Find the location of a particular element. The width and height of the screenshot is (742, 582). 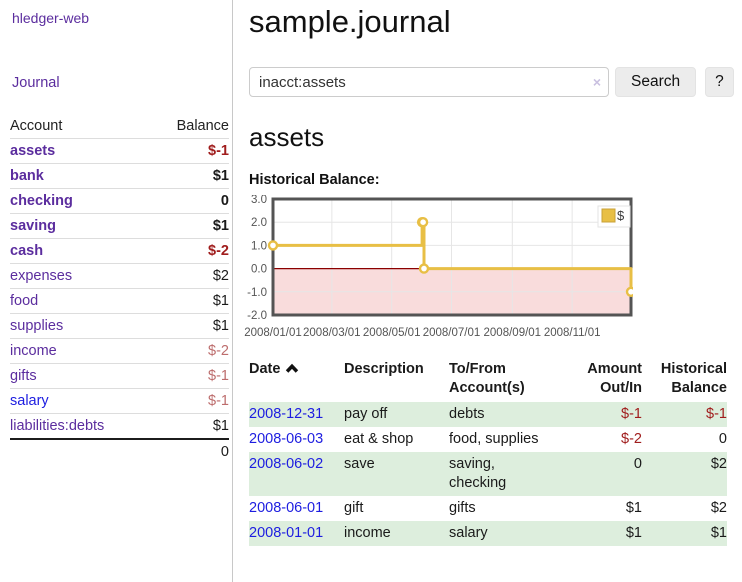

transaction-date-link: 2008-01-01 is located at coordinates (286, 533).